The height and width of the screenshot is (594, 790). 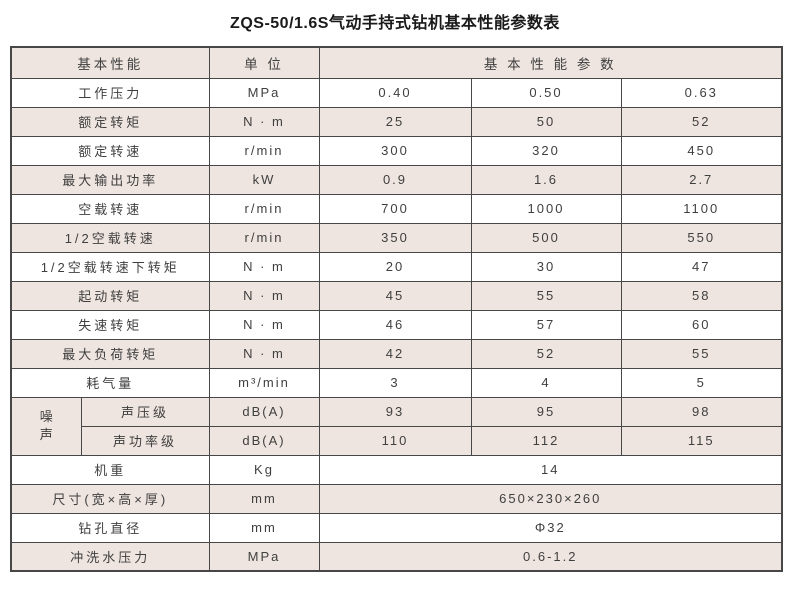 What do you see at coordinates (550, 62) in the screenshot?
I see `header-params: 基 本 性 能 参 数` at bounding box center [550, 62].